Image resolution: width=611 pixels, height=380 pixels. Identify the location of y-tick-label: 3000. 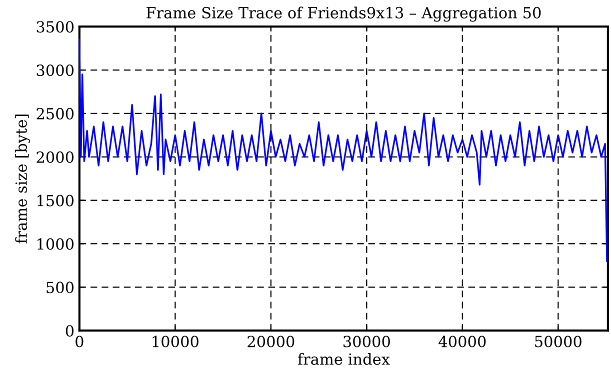
(55, 70).